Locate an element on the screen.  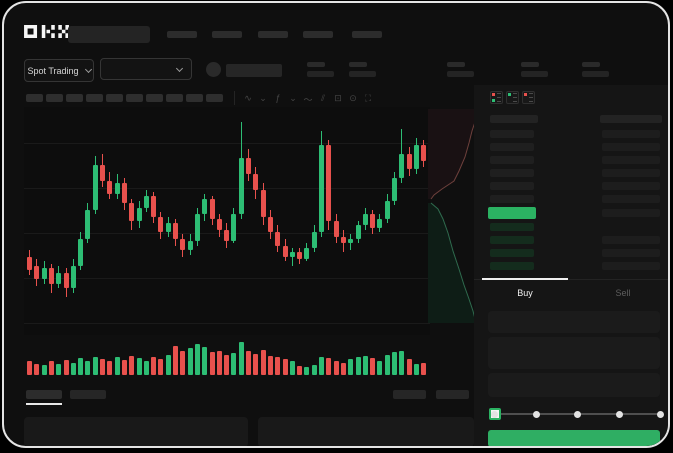
book-bids-icon is located at coordinates (512, 97).